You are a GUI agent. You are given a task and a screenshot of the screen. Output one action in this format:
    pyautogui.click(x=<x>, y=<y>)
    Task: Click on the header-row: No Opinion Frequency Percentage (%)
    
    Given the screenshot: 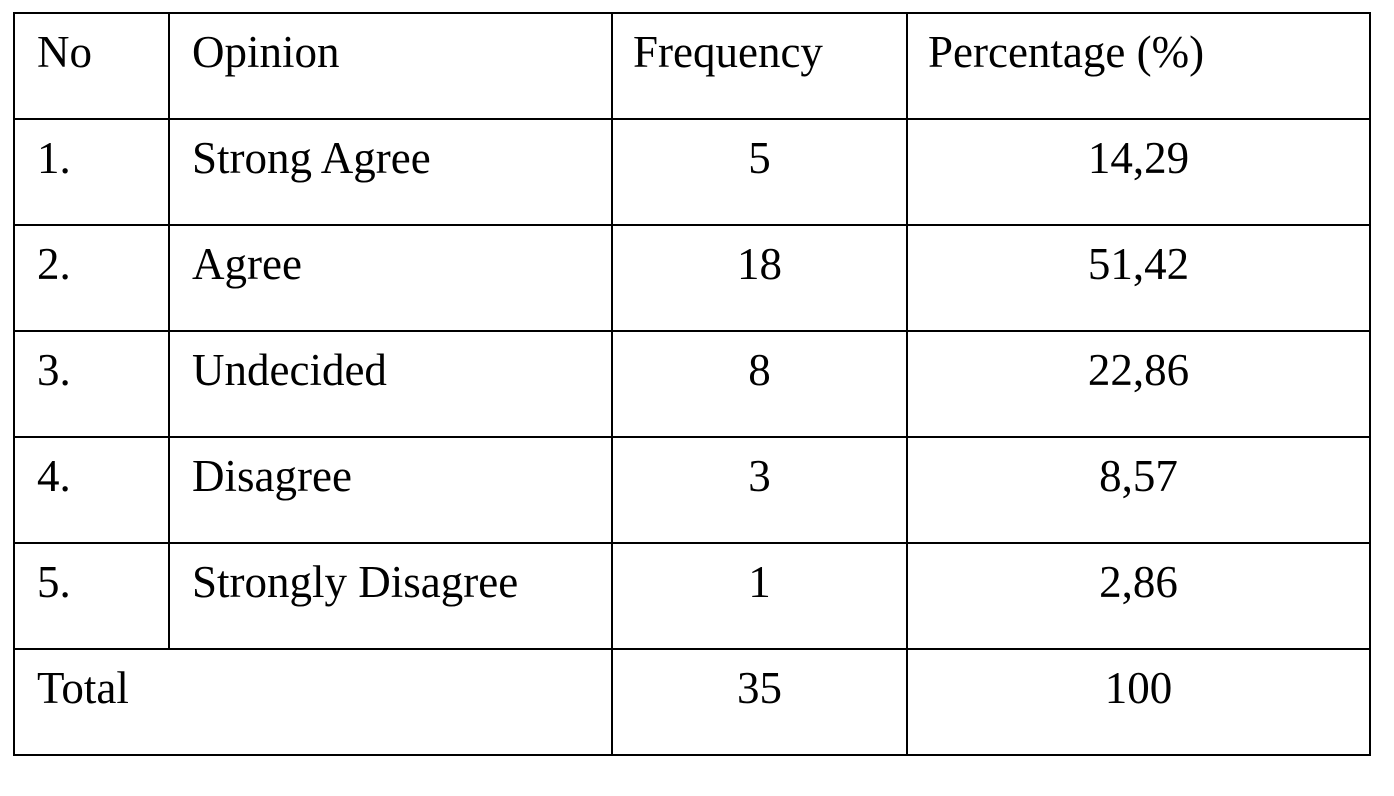 What is the action you would take?
    pyautogui.click(x=692, y=66)
    